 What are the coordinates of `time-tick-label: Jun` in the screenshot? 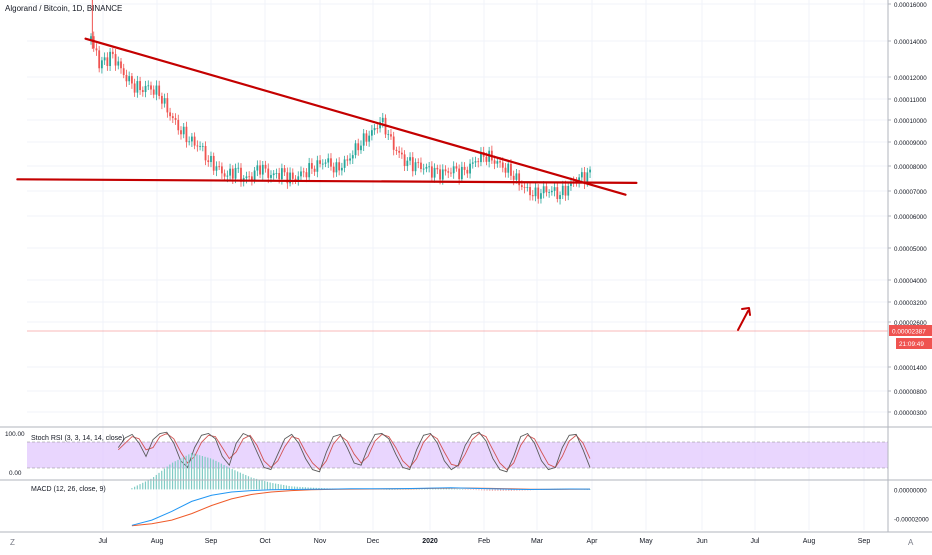 It's located at (701, 541).